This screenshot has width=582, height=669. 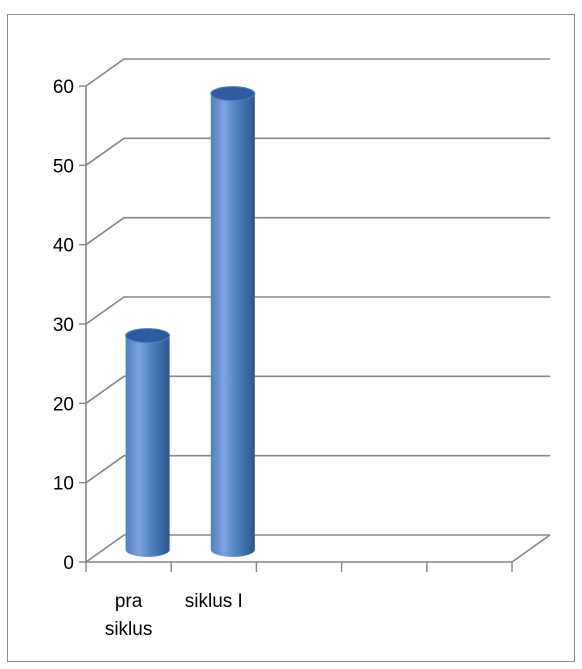 What do you see at coordinates (63, 246) in the screenshot?
I see `y-tick-label-40: 40` at bounding box center [63, 246].